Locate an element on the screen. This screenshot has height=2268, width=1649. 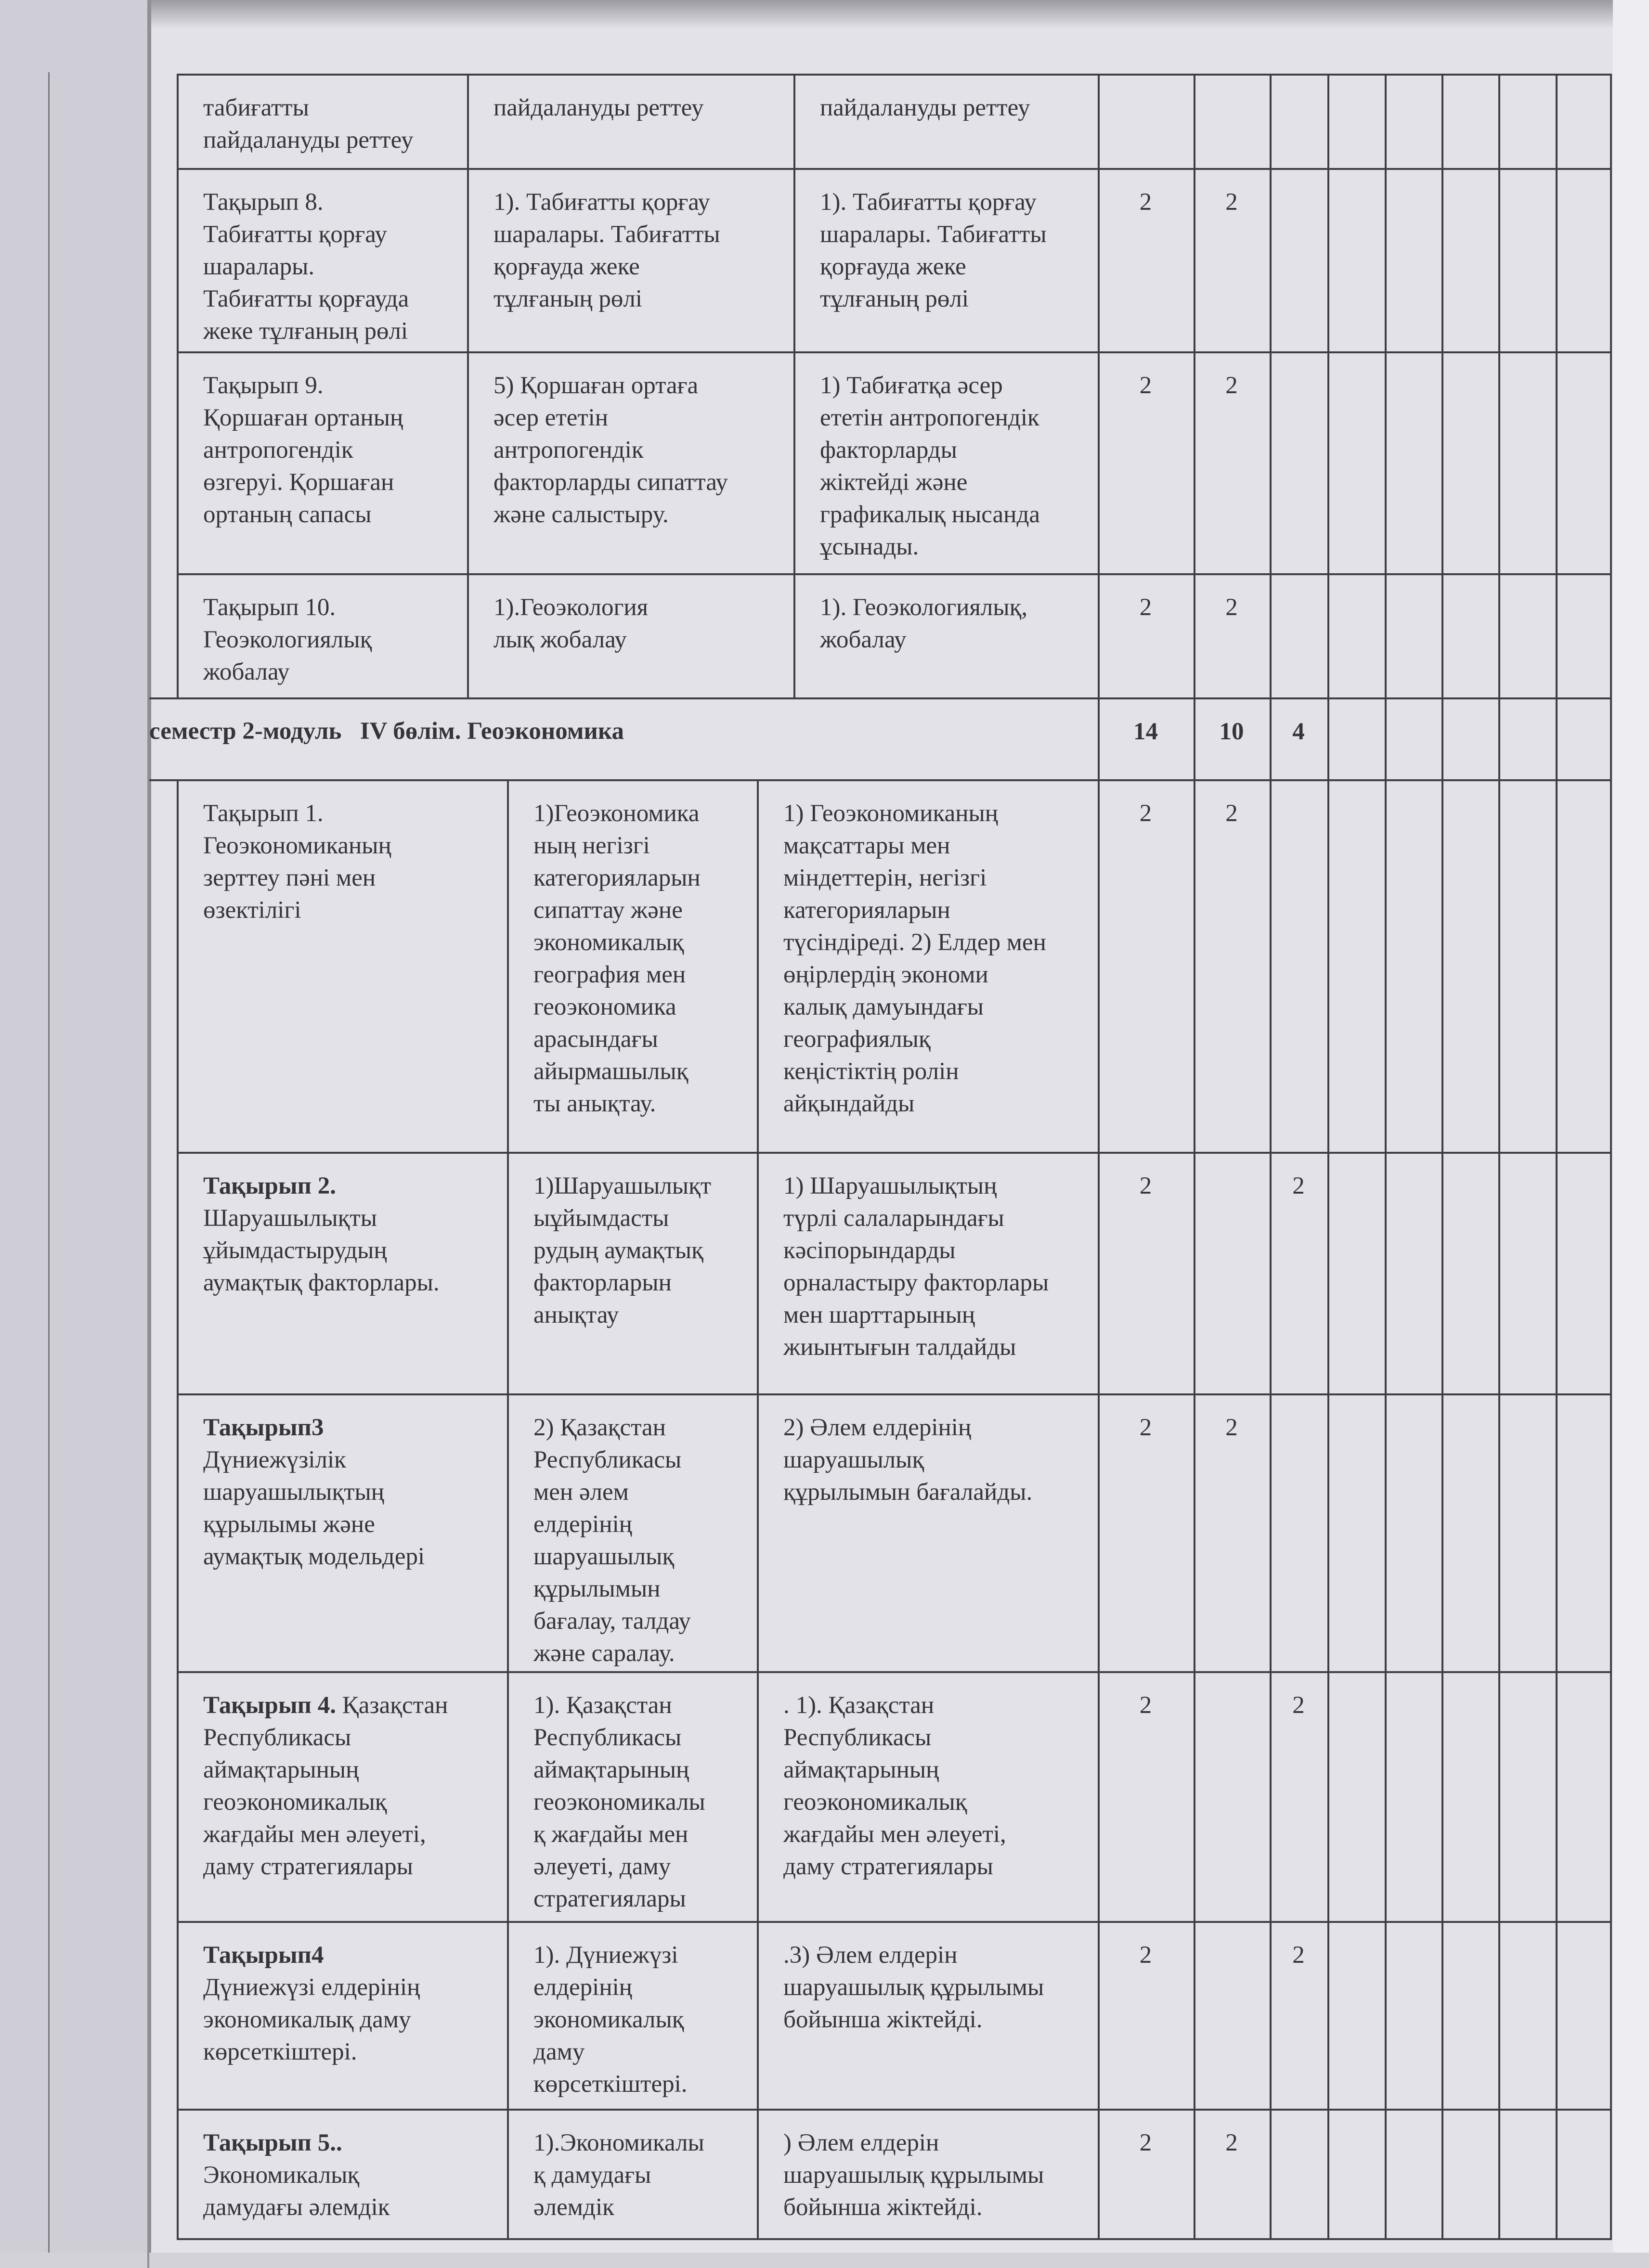
section-hours-total: 14 is located at coordinates (1145, 732).